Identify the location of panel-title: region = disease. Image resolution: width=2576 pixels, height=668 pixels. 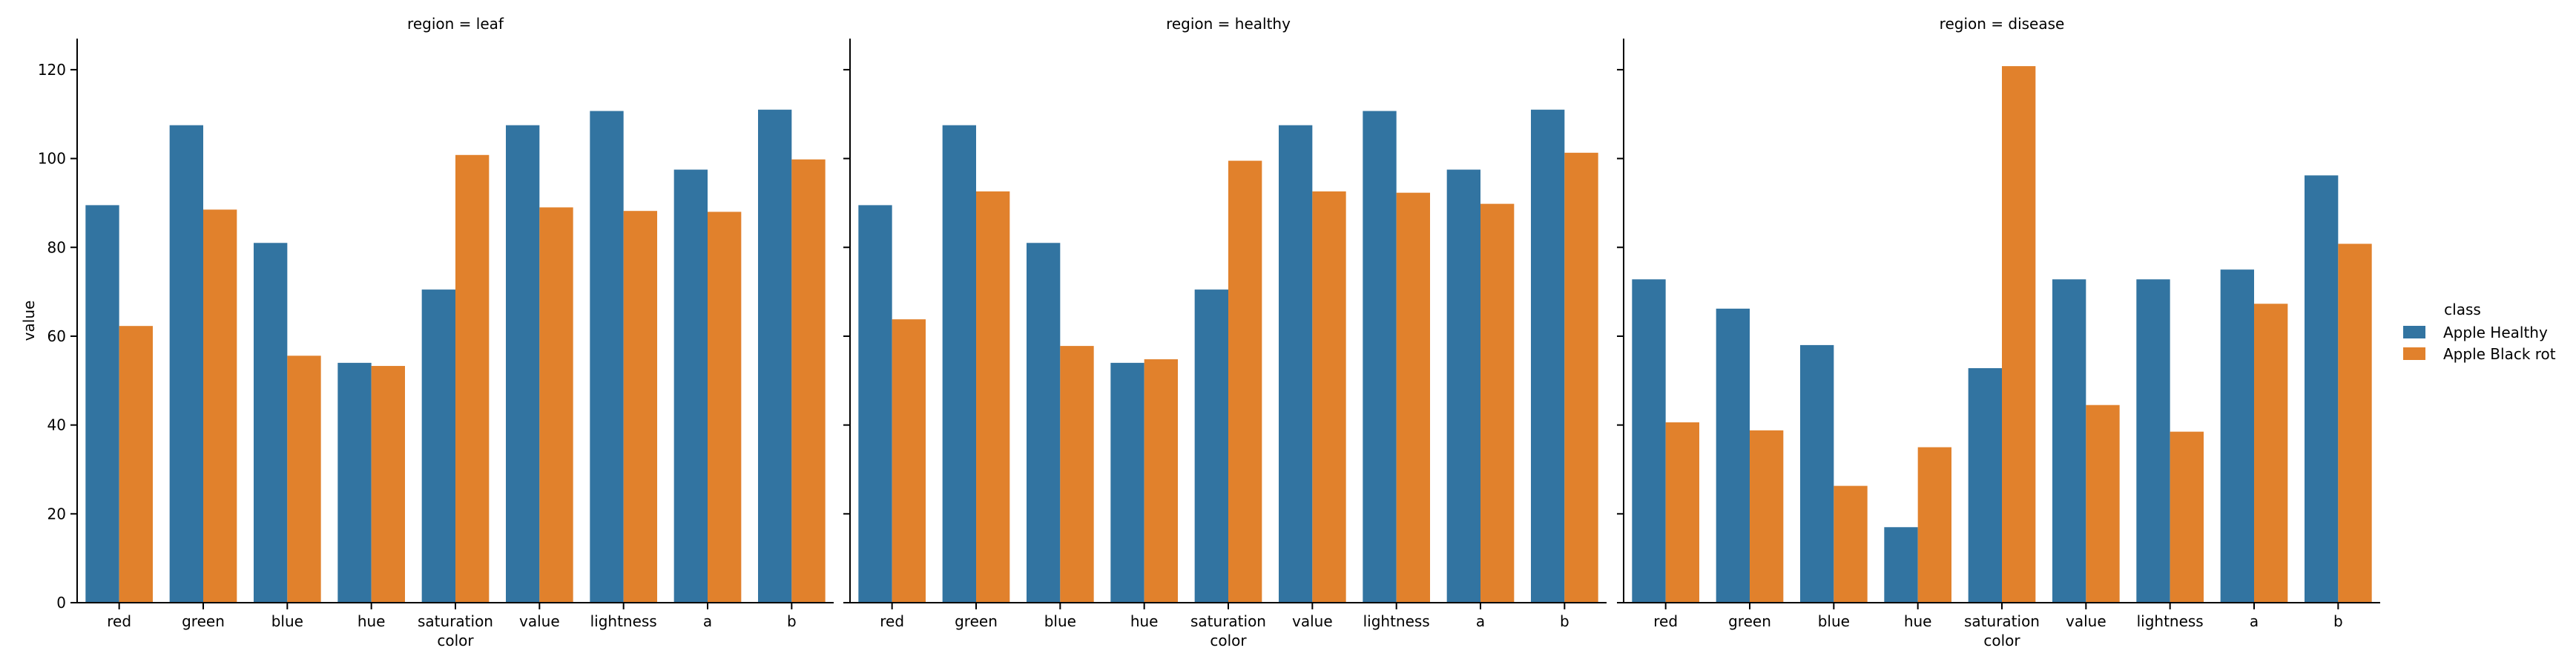
(2003, 24).